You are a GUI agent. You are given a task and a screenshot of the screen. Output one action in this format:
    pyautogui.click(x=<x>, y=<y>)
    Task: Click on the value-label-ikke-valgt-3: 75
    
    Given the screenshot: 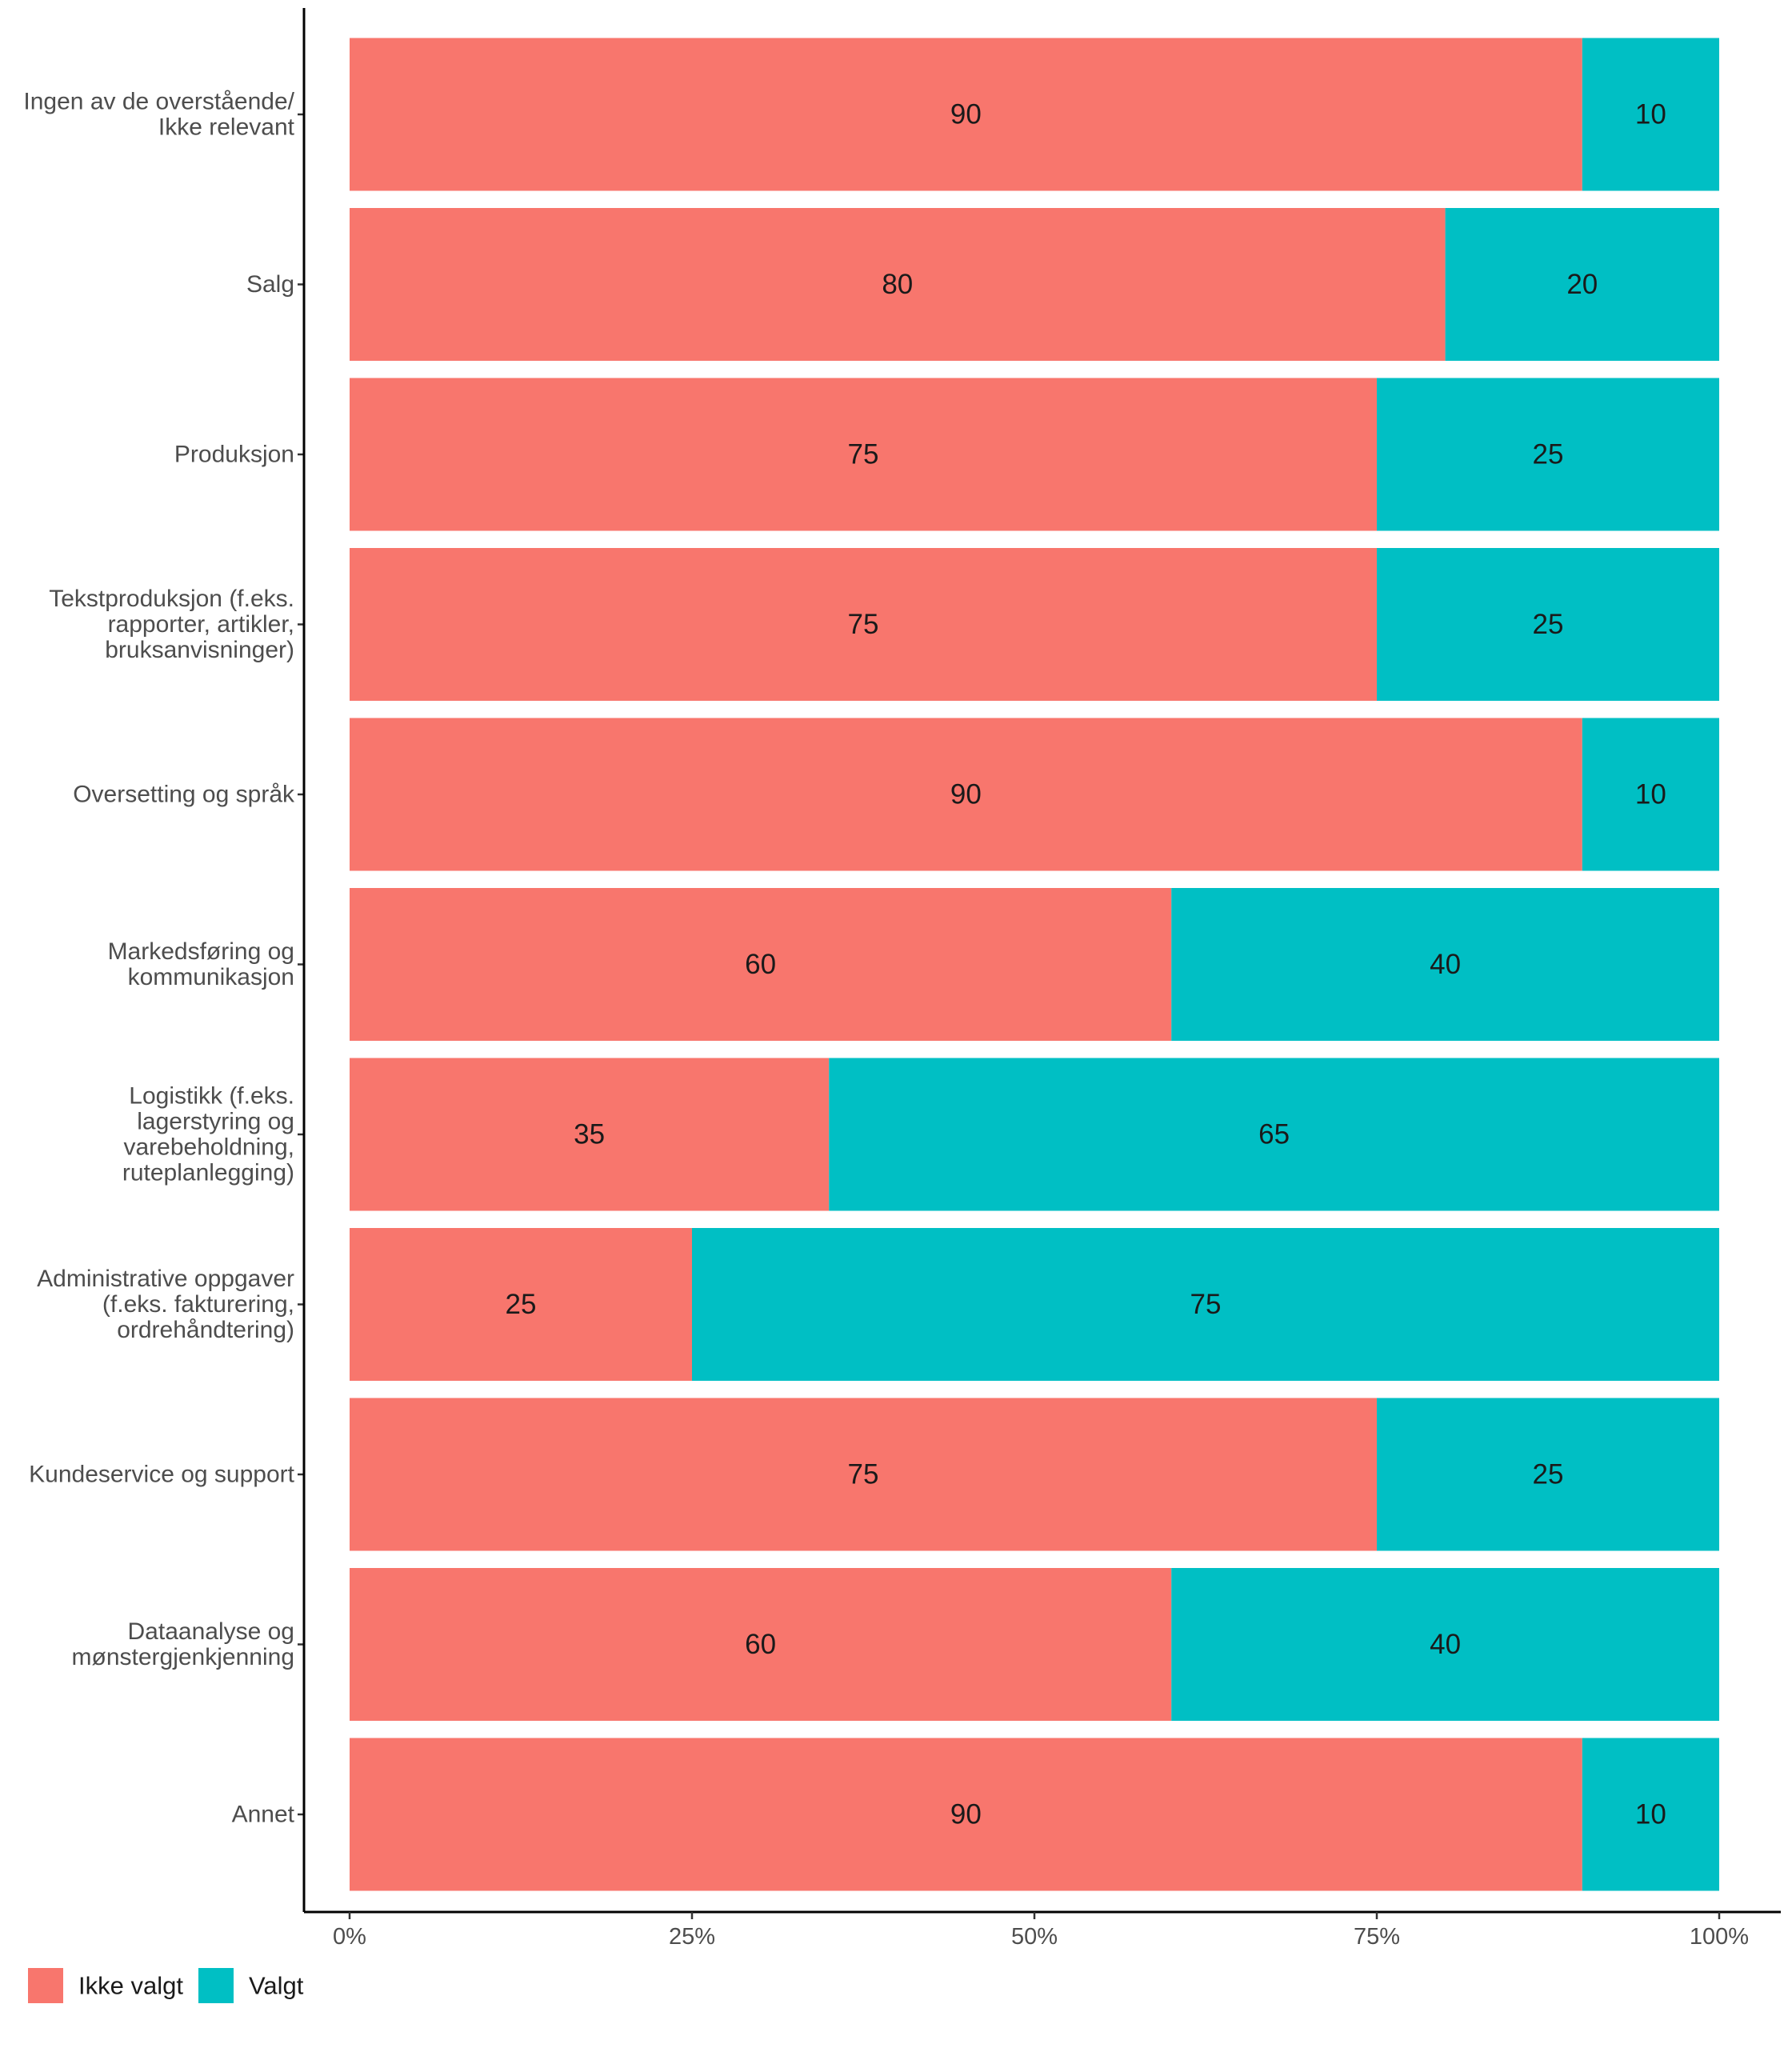 What is the action you would take?
    pyautogui.click(x=863, y=624)
    